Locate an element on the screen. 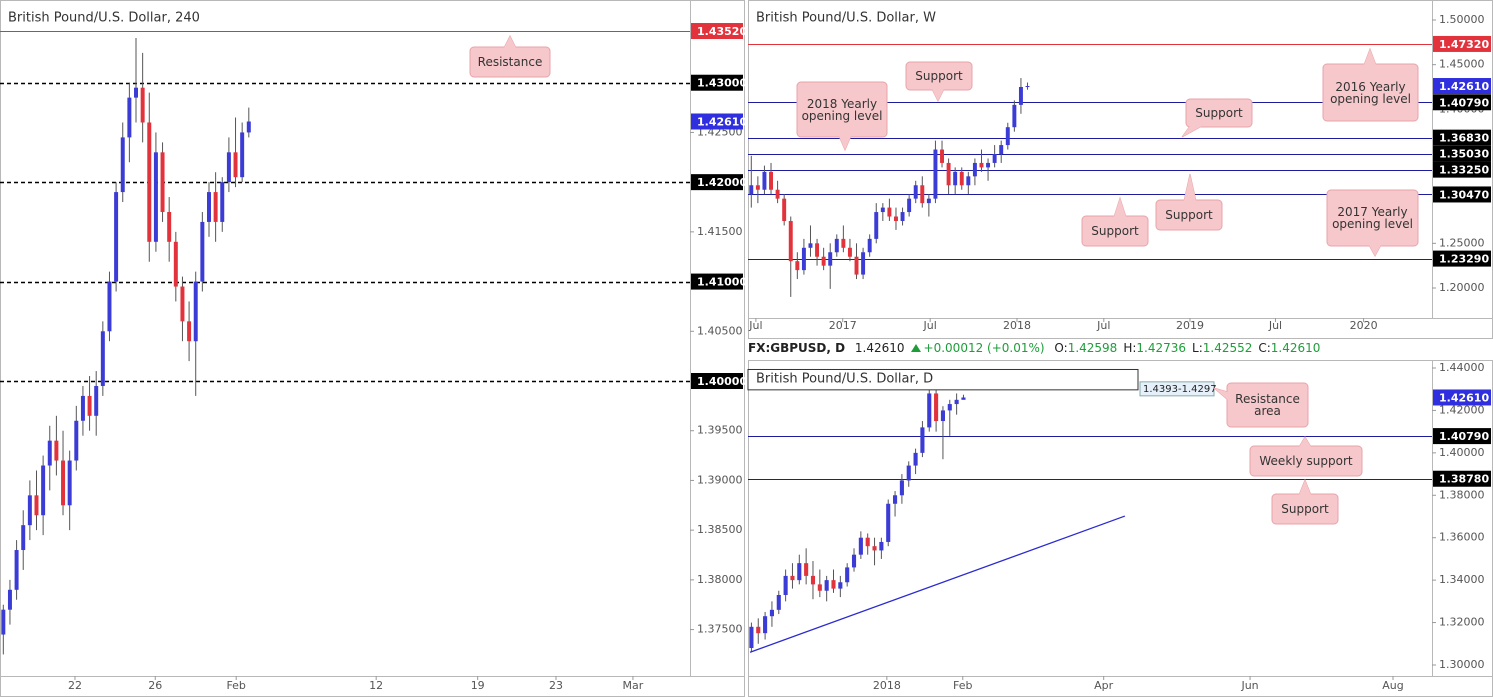 The height and width of the screenshot is (697, 1493). price-box-label: 1.36830 is located at coordinates (1464, 138).